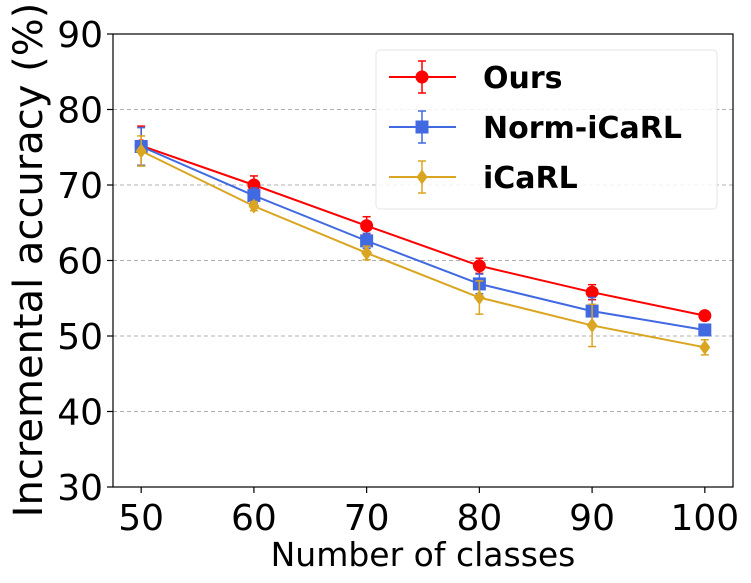  What do you see at coordinates (80, 35) in the screenshot?
I see `y-tick-label: 90` at bounding box center [80, 35].